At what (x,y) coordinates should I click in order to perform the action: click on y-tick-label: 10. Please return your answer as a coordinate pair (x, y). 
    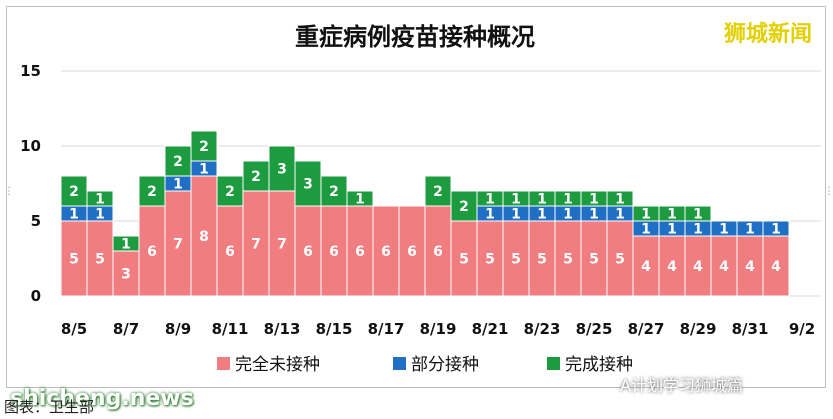
    Looking at the image, I should click on (30, 146).